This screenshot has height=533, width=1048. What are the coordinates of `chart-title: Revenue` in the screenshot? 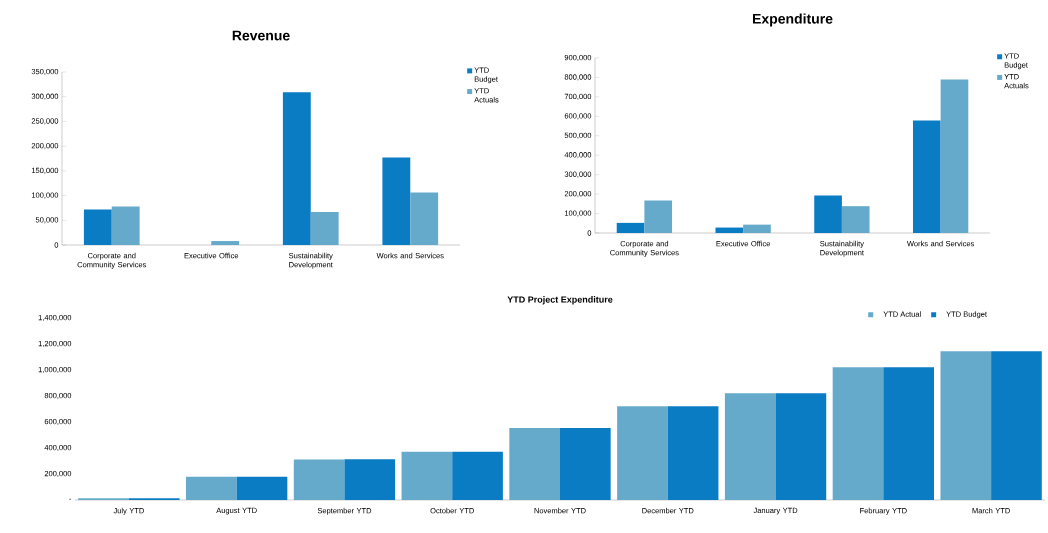 It's located at (261, 35).